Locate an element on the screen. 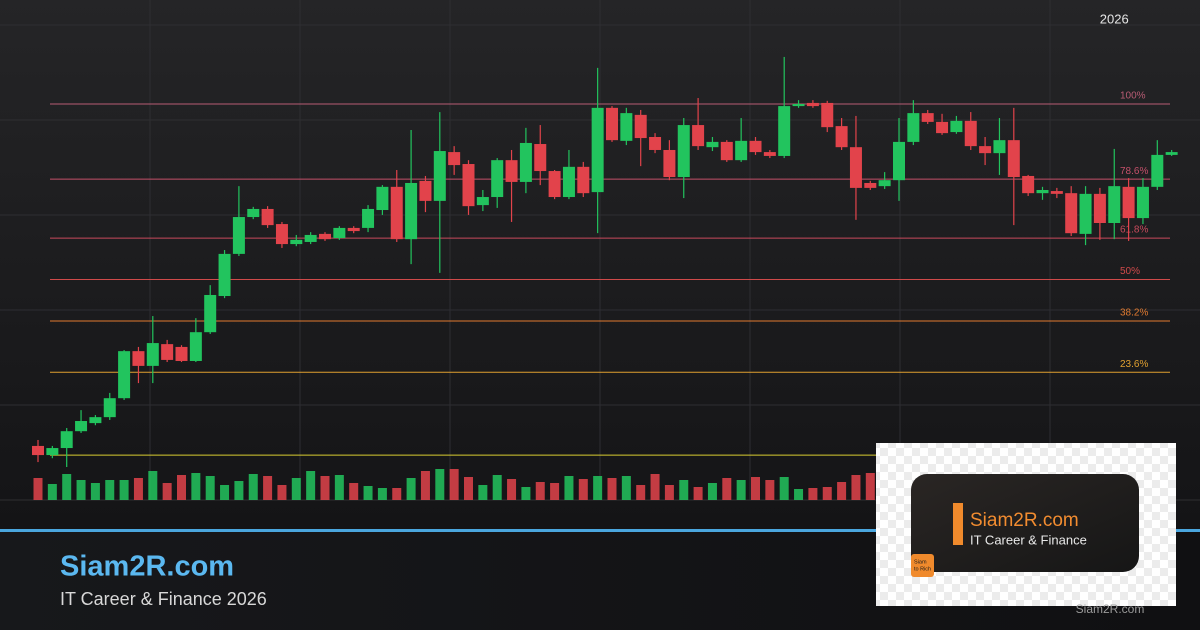  footer-title: Siam2R.com is located at coordinates (147, 567).